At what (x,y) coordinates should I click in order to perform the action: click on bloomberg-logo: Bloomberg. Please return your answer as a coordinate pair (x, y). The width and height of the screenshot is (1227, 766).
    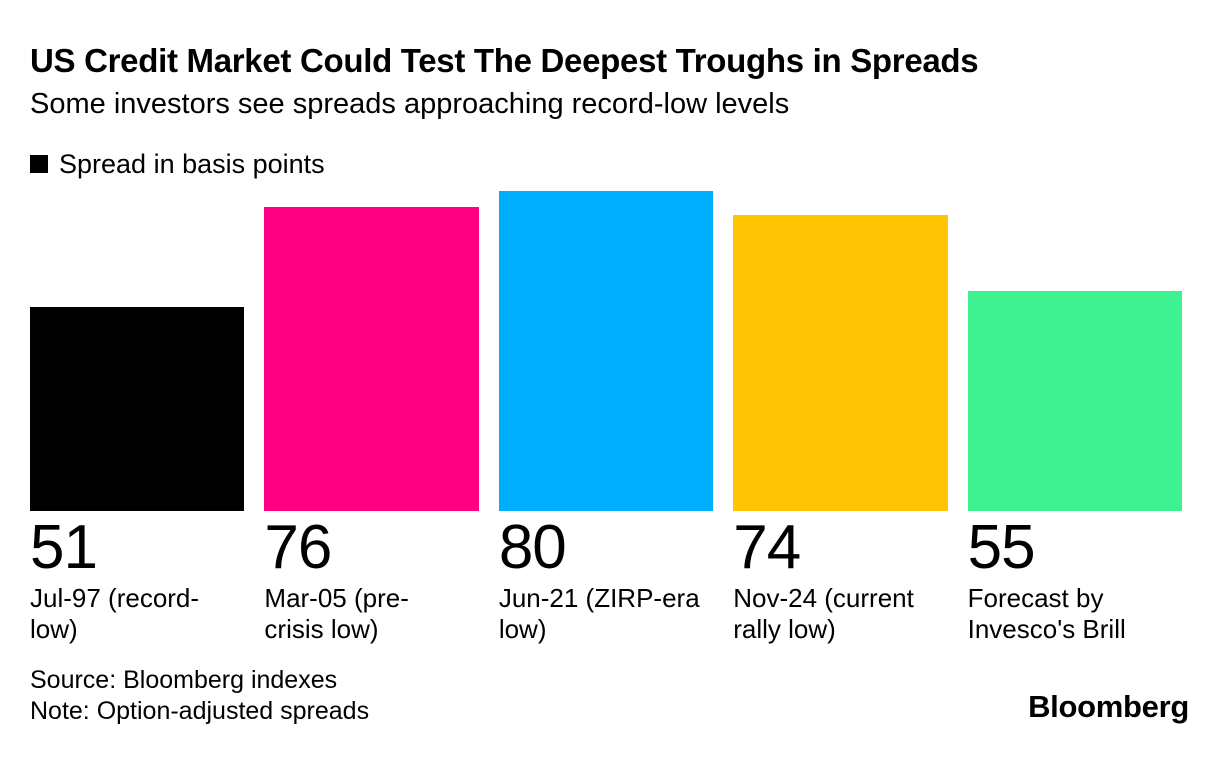
    Looking at the image, I should click on (1108, 706).